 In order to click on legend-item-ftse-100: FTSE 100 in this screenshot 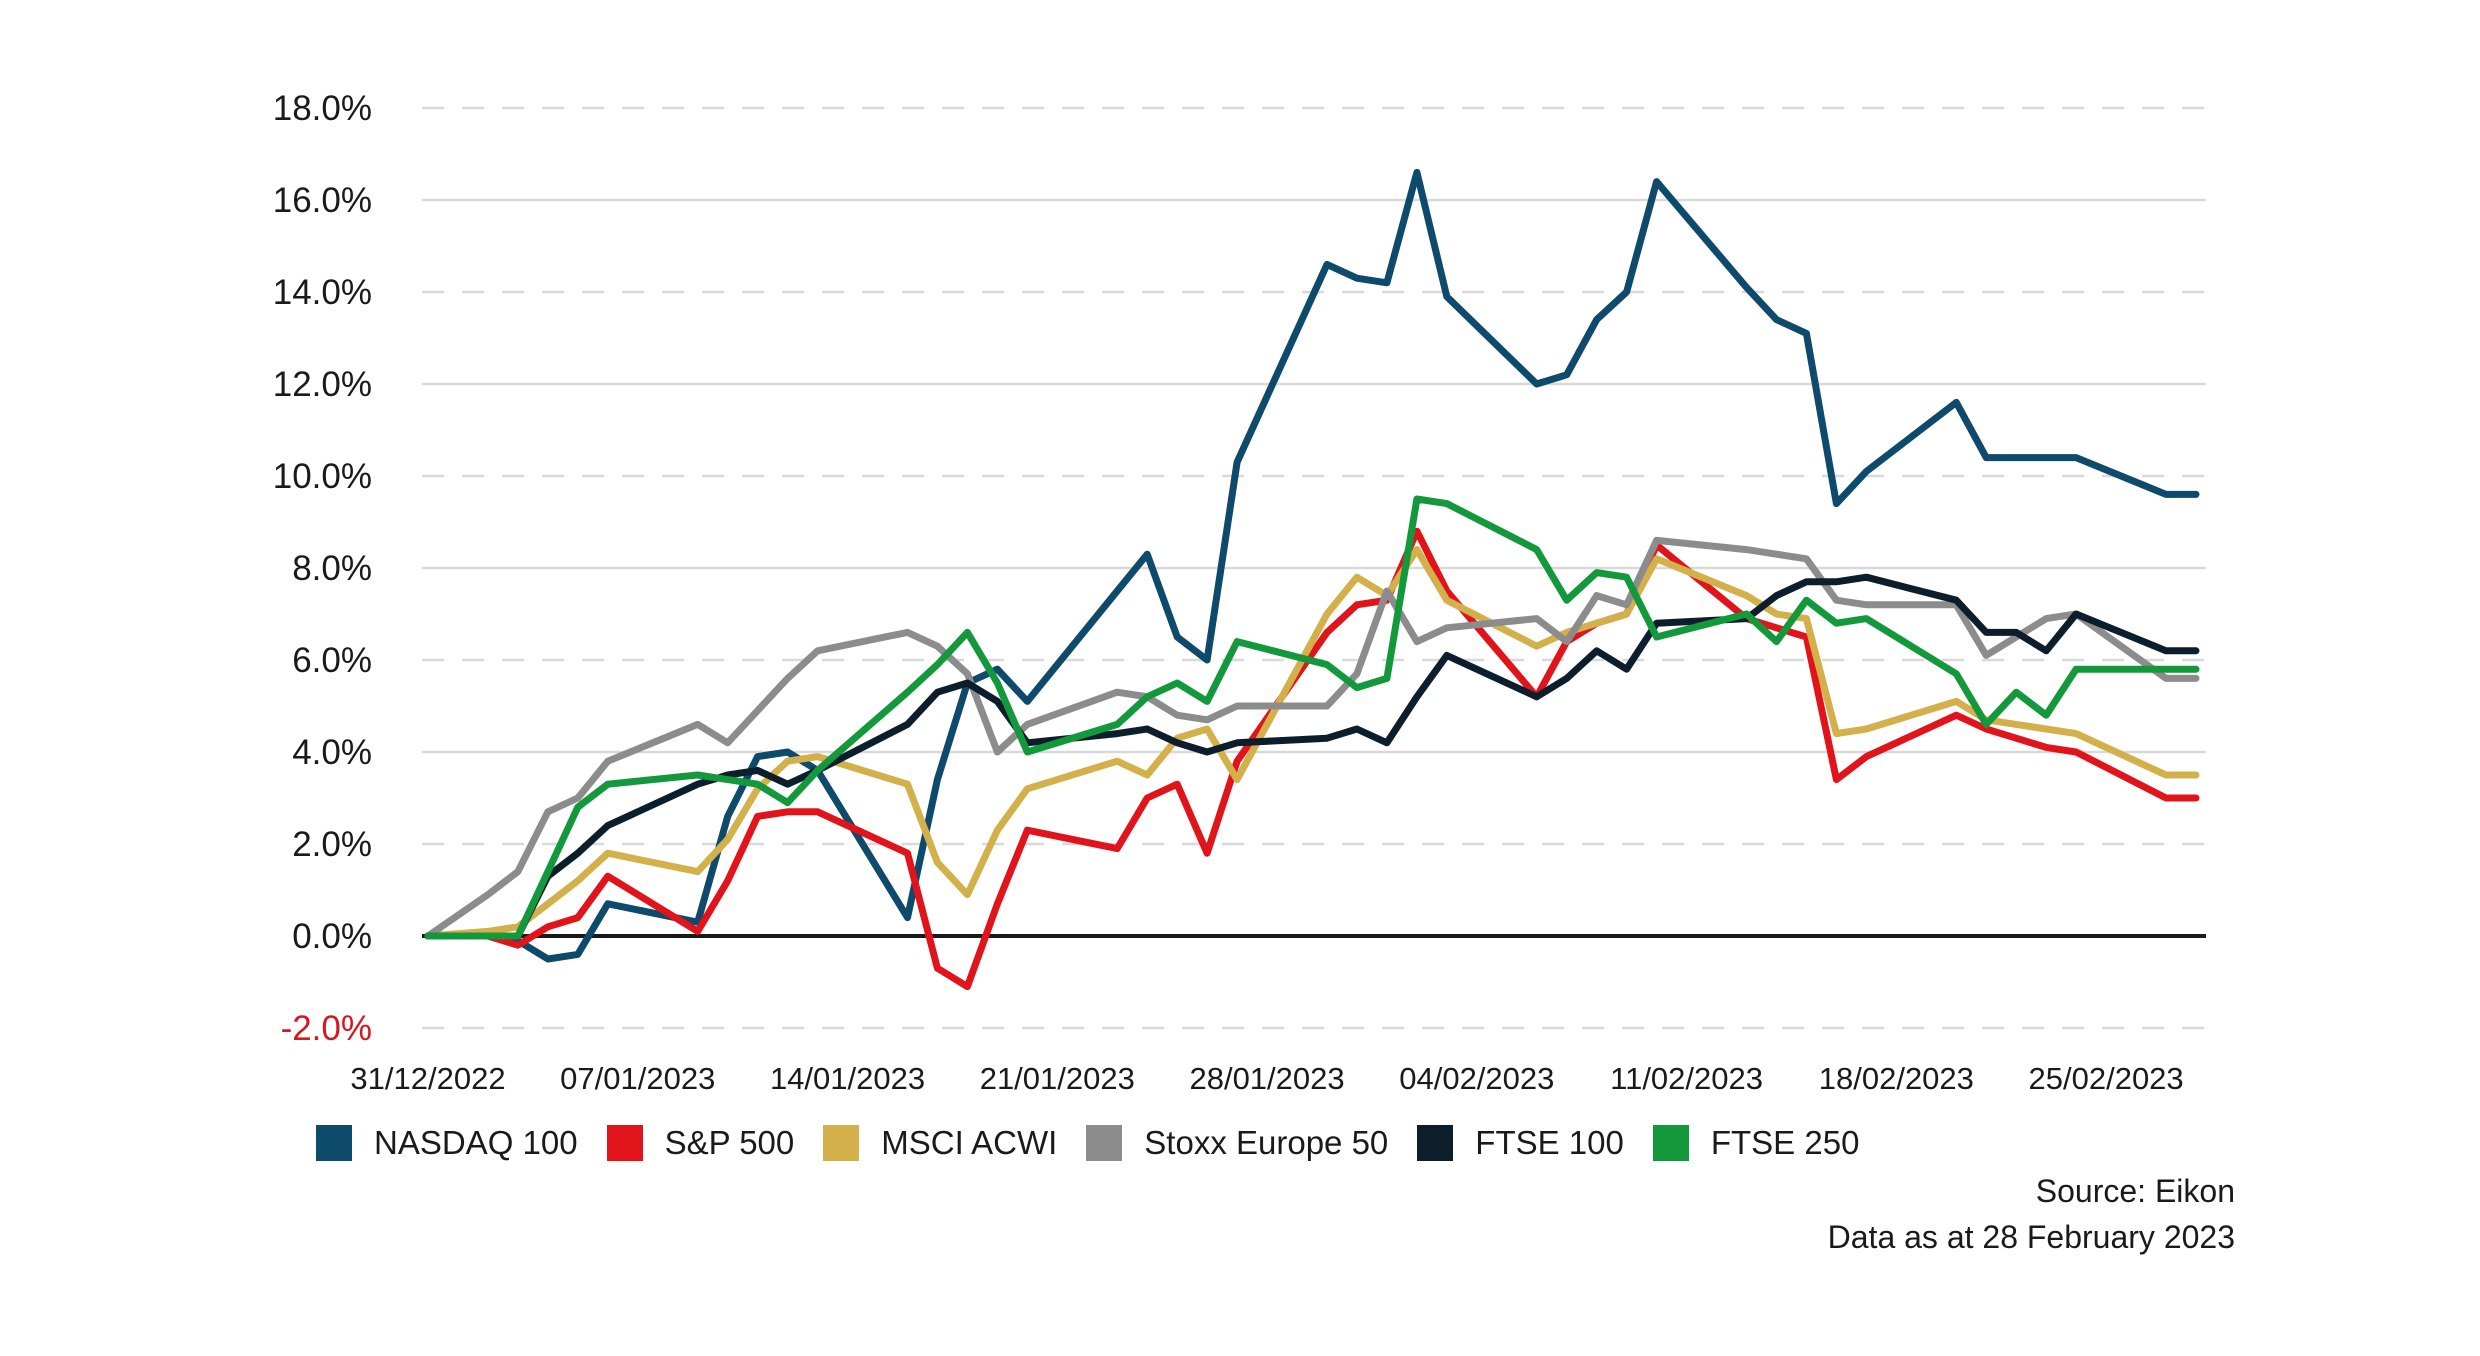, I will do `click(1520, 1143)`.